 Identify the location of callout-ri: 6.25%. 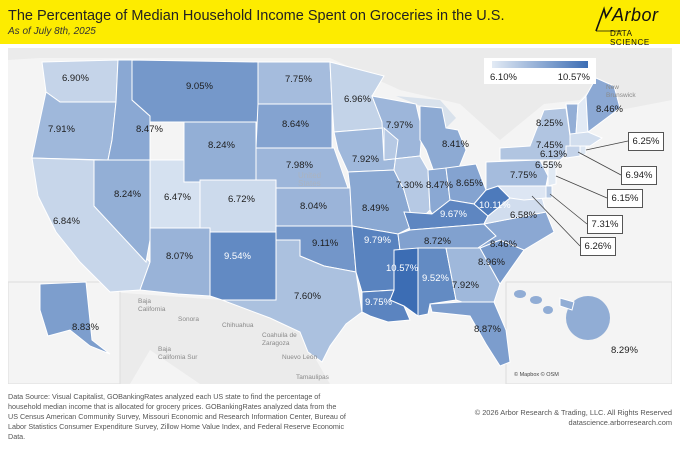
(646, 141).